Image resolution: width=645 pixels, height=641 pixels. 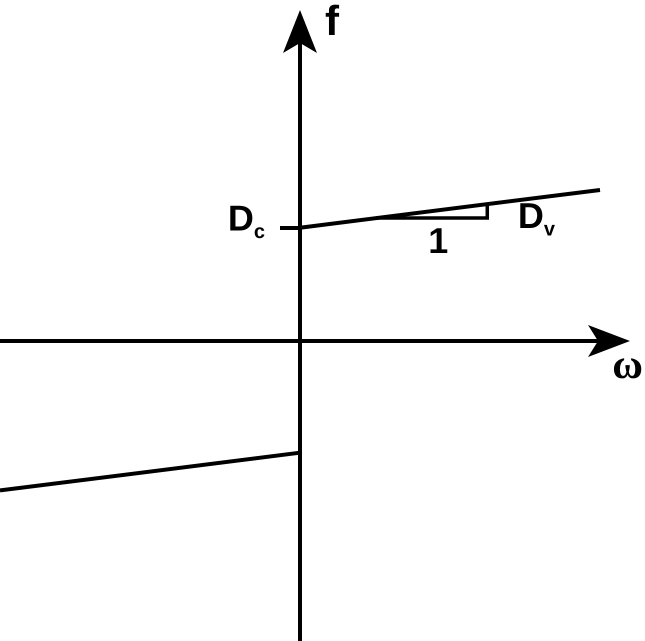 I want to click on y-axis-title: f, so click(x=332, y=22).